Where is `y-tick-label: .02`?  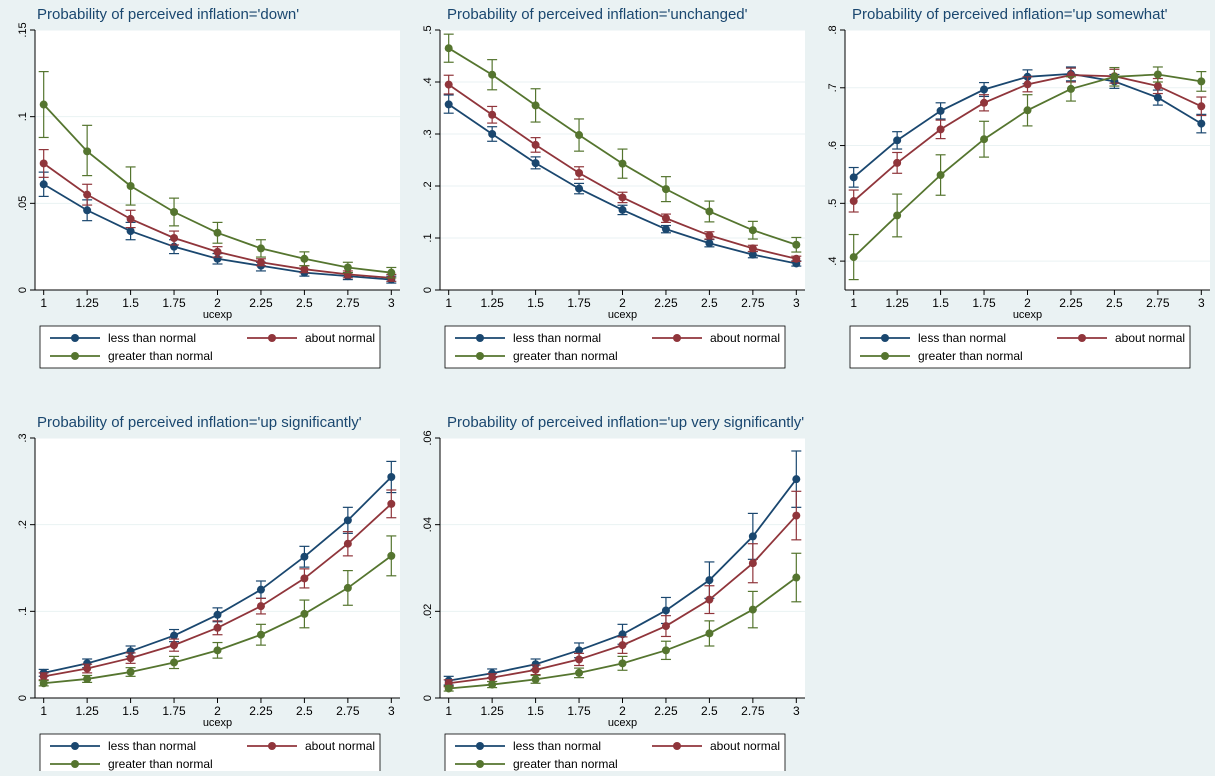
y-tick-label: .02 is located at coordinates (428, 611).